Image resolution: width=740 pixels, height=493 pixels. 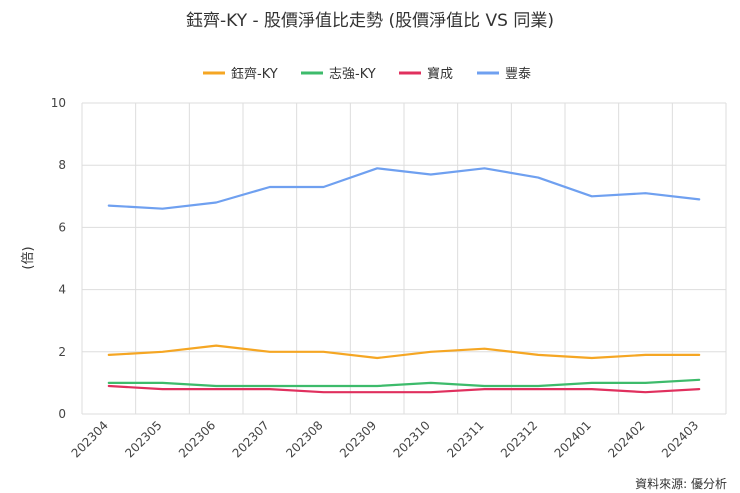 What do you see at coordinates (143, 439) in the screenshot?
I see `x-tick-label: 202305` at bounding box center [143, 439].